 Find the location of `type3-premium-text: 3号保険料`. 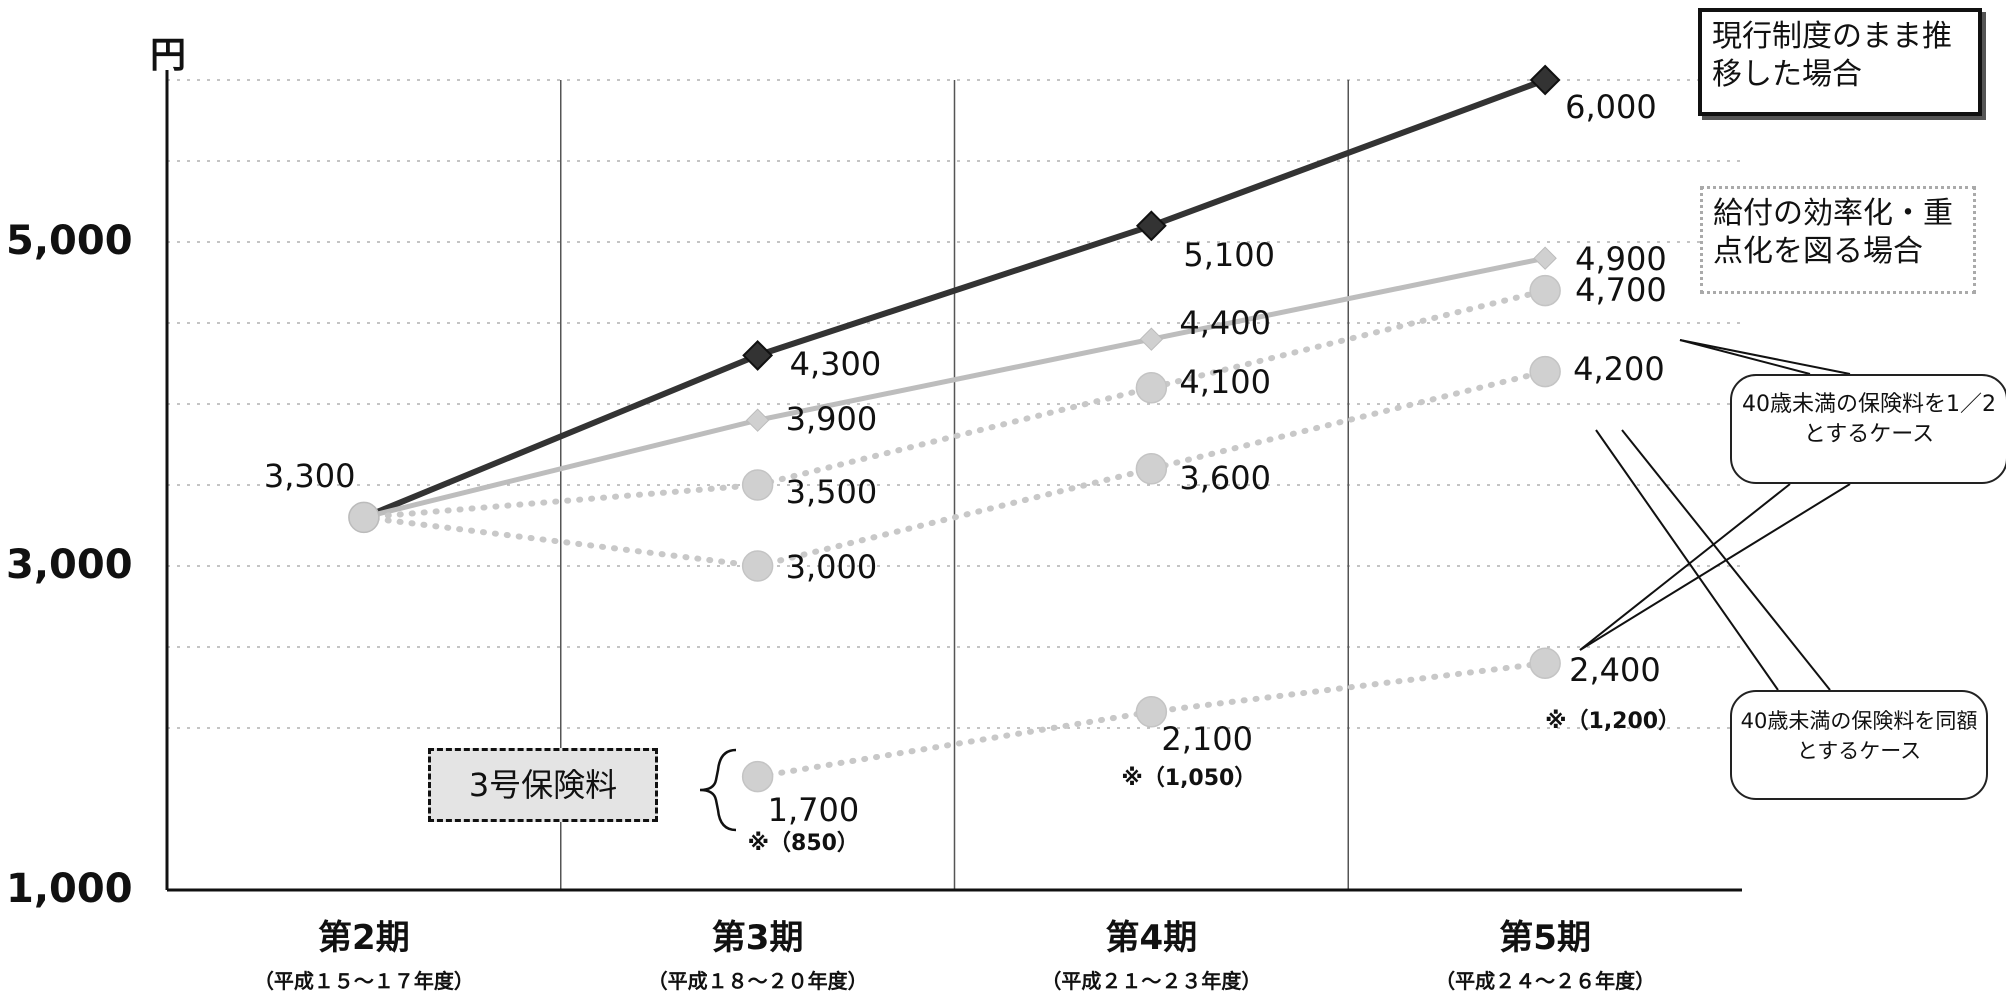

type3-premium-text: 3号保険料 is located at coordinates (543, 785).